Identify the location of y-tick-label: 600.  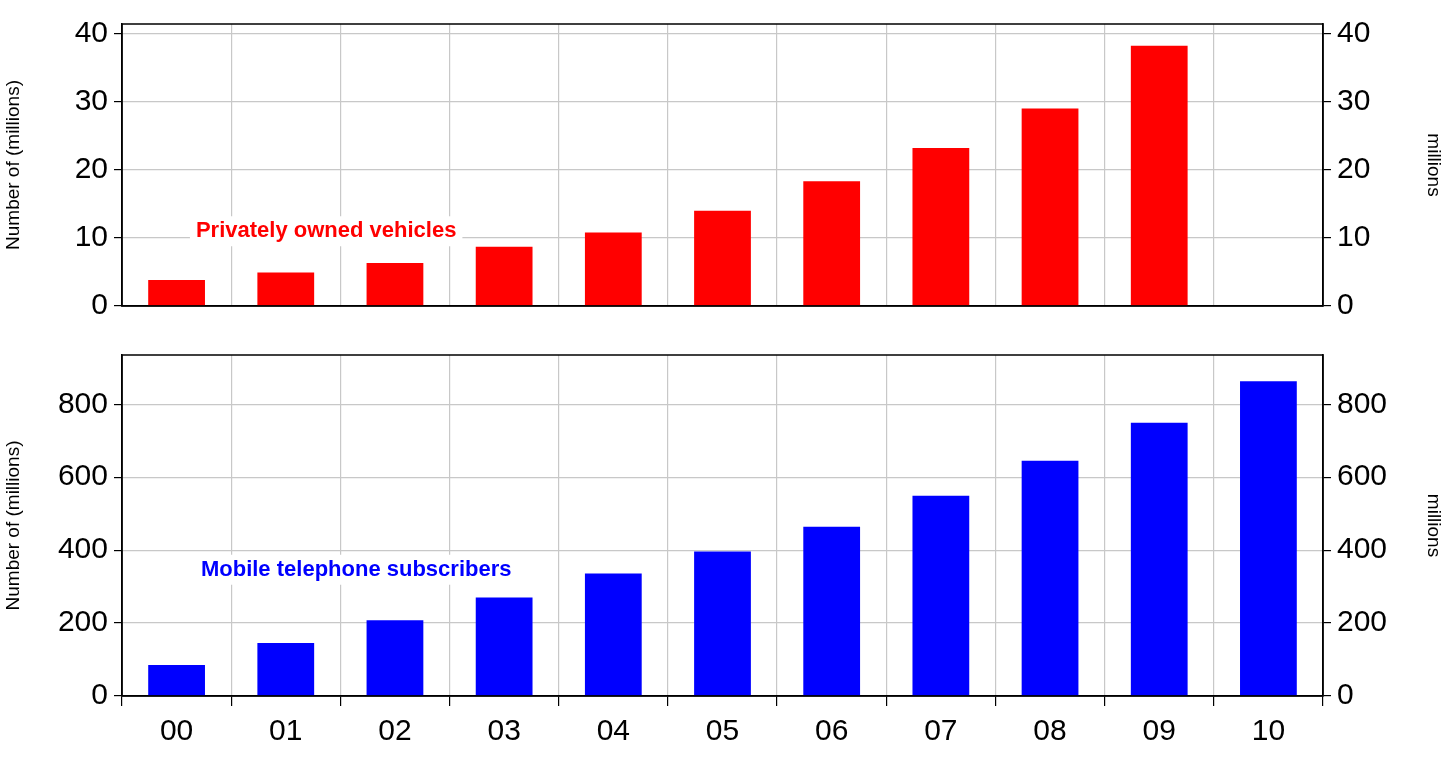
(82, 475).